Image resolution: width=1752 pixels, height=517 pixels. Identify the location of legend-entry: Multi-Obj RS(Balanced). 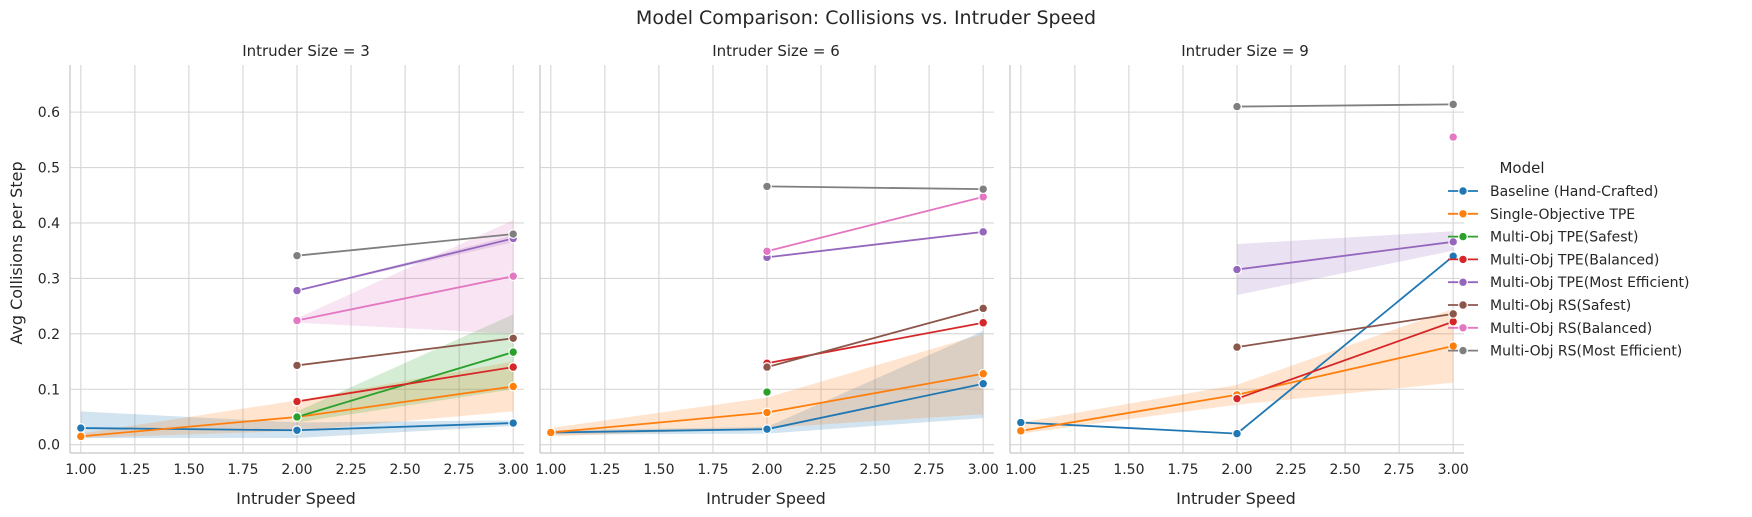
(1550, 329).